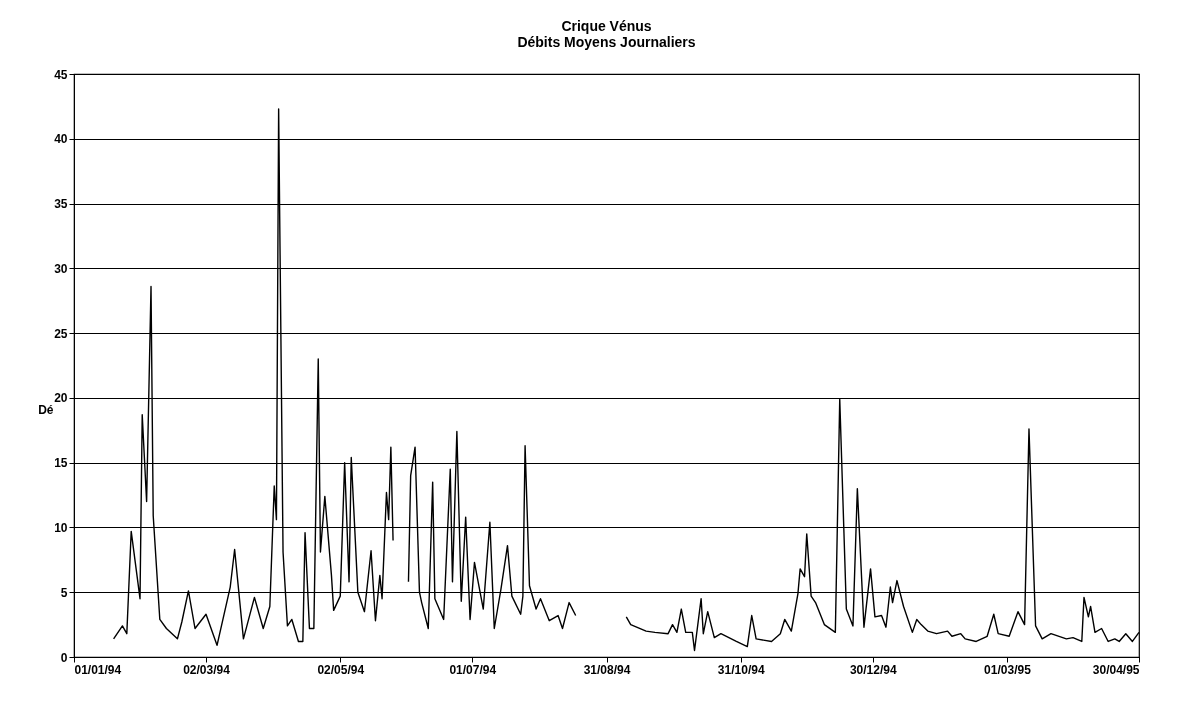  I want to click on y-tick-label: 25, so click(61, 333).